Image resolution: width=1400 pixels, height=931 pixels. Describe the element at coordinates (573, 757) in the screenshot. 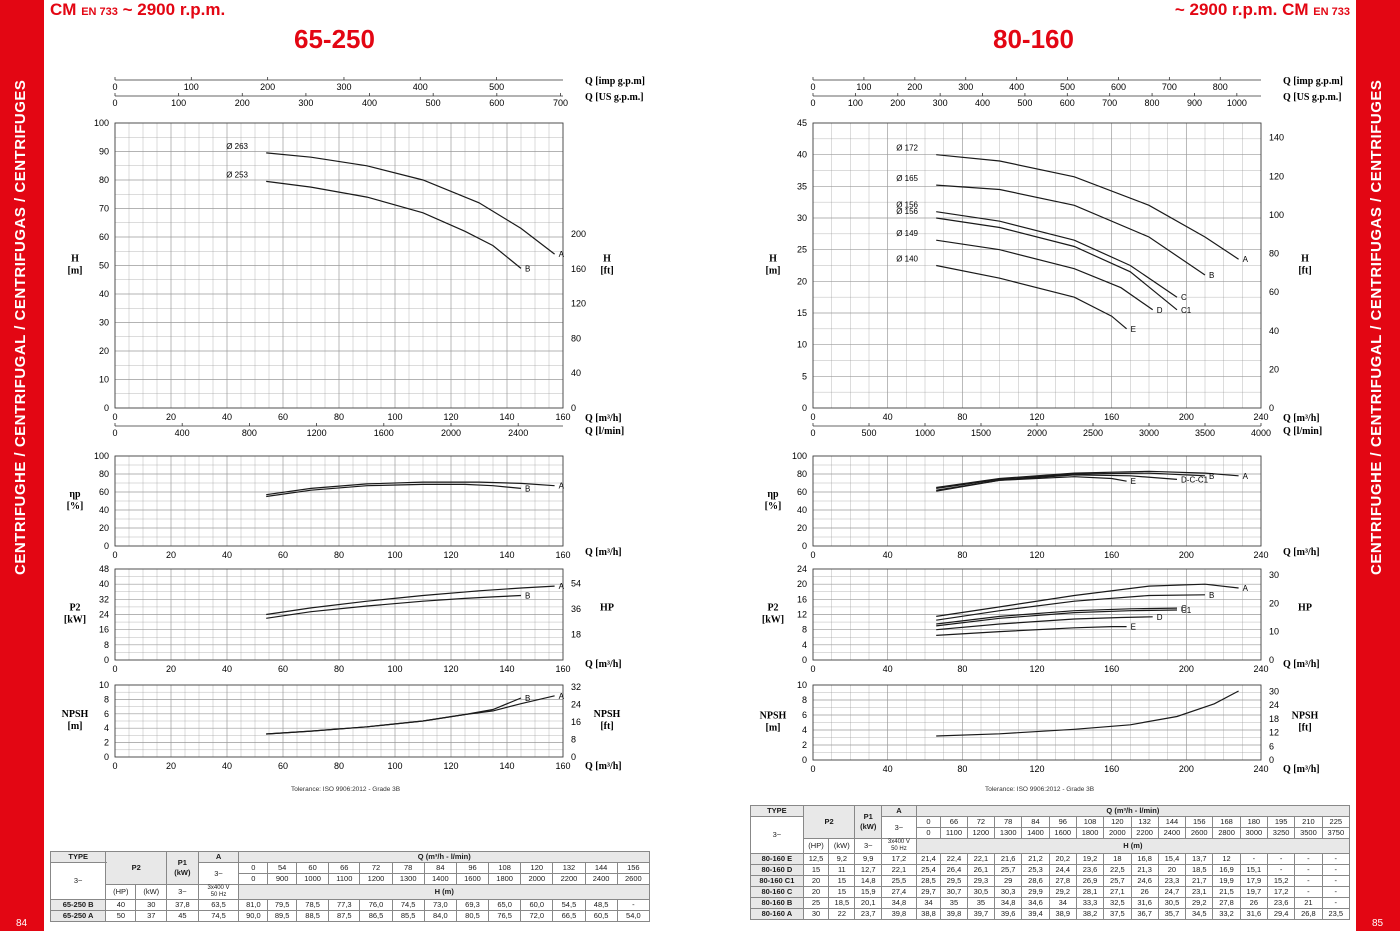

I see `left-chart-npsh-right-tick-label: 0` at that location.